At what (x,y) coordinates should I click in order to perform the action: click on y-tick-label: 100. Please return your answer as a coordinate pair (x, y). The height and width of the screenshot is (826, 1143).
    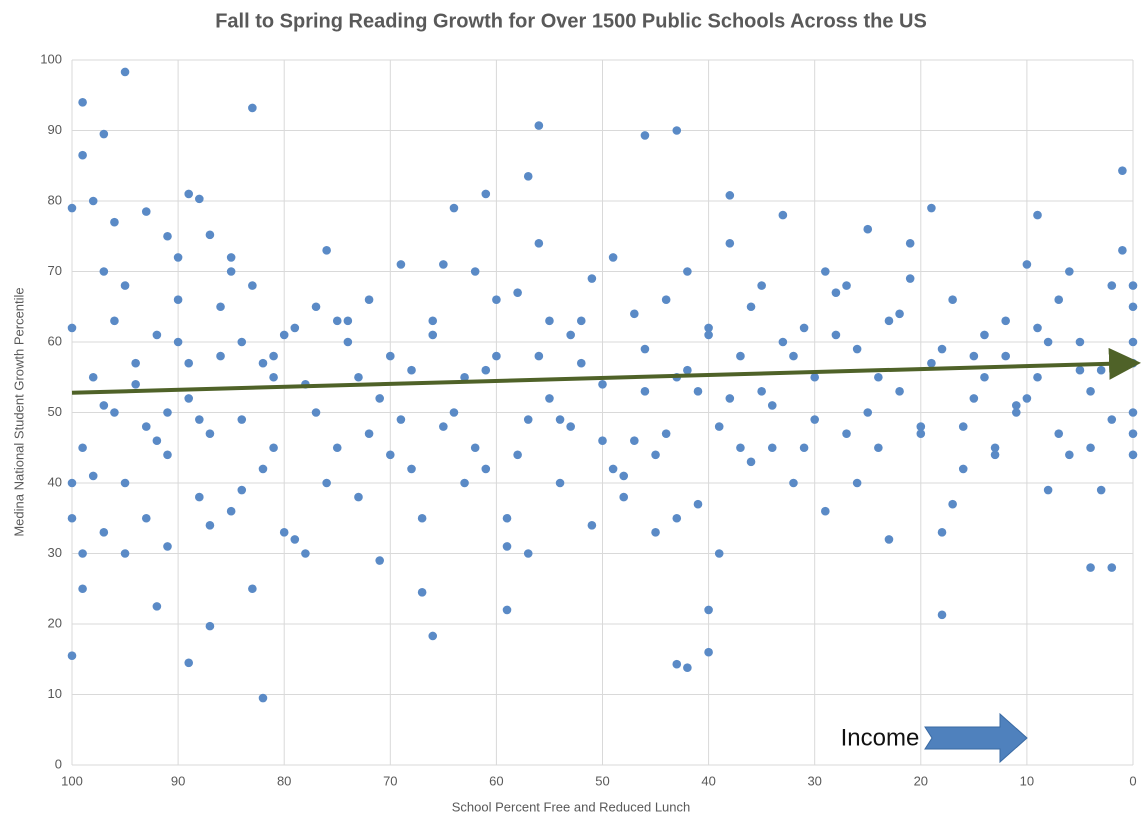
    Looking at the image, I should click on (51, 58).